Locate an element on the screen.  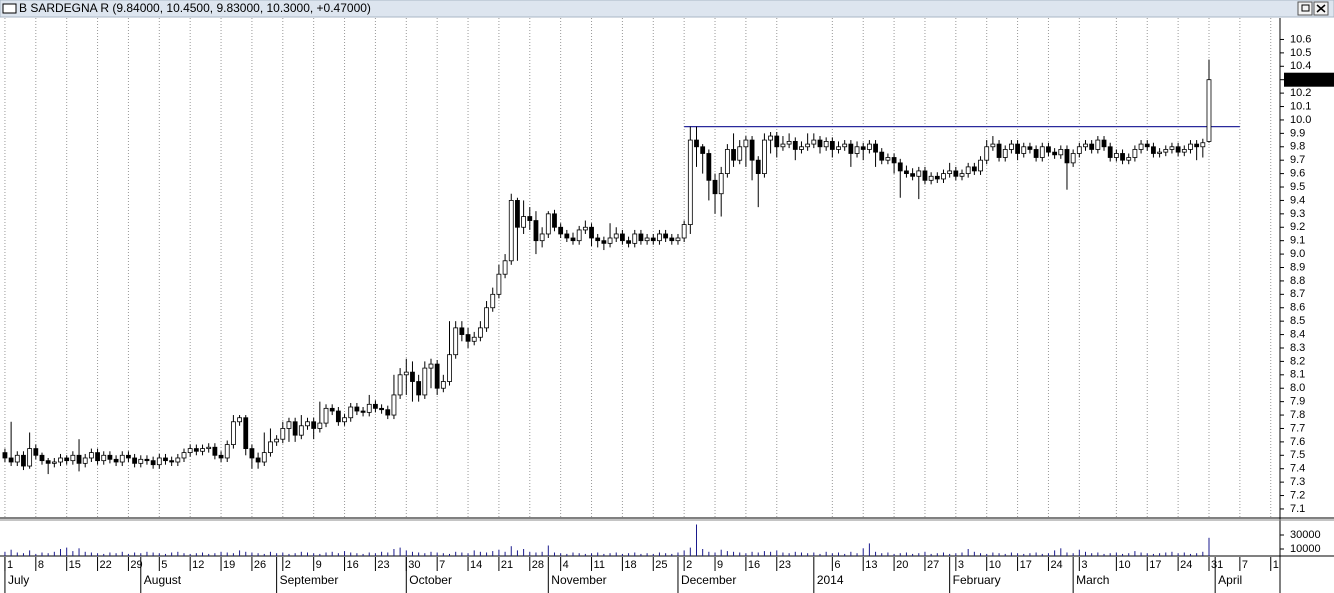
x-tick-label: 30 is located at coordinates (414, 565).